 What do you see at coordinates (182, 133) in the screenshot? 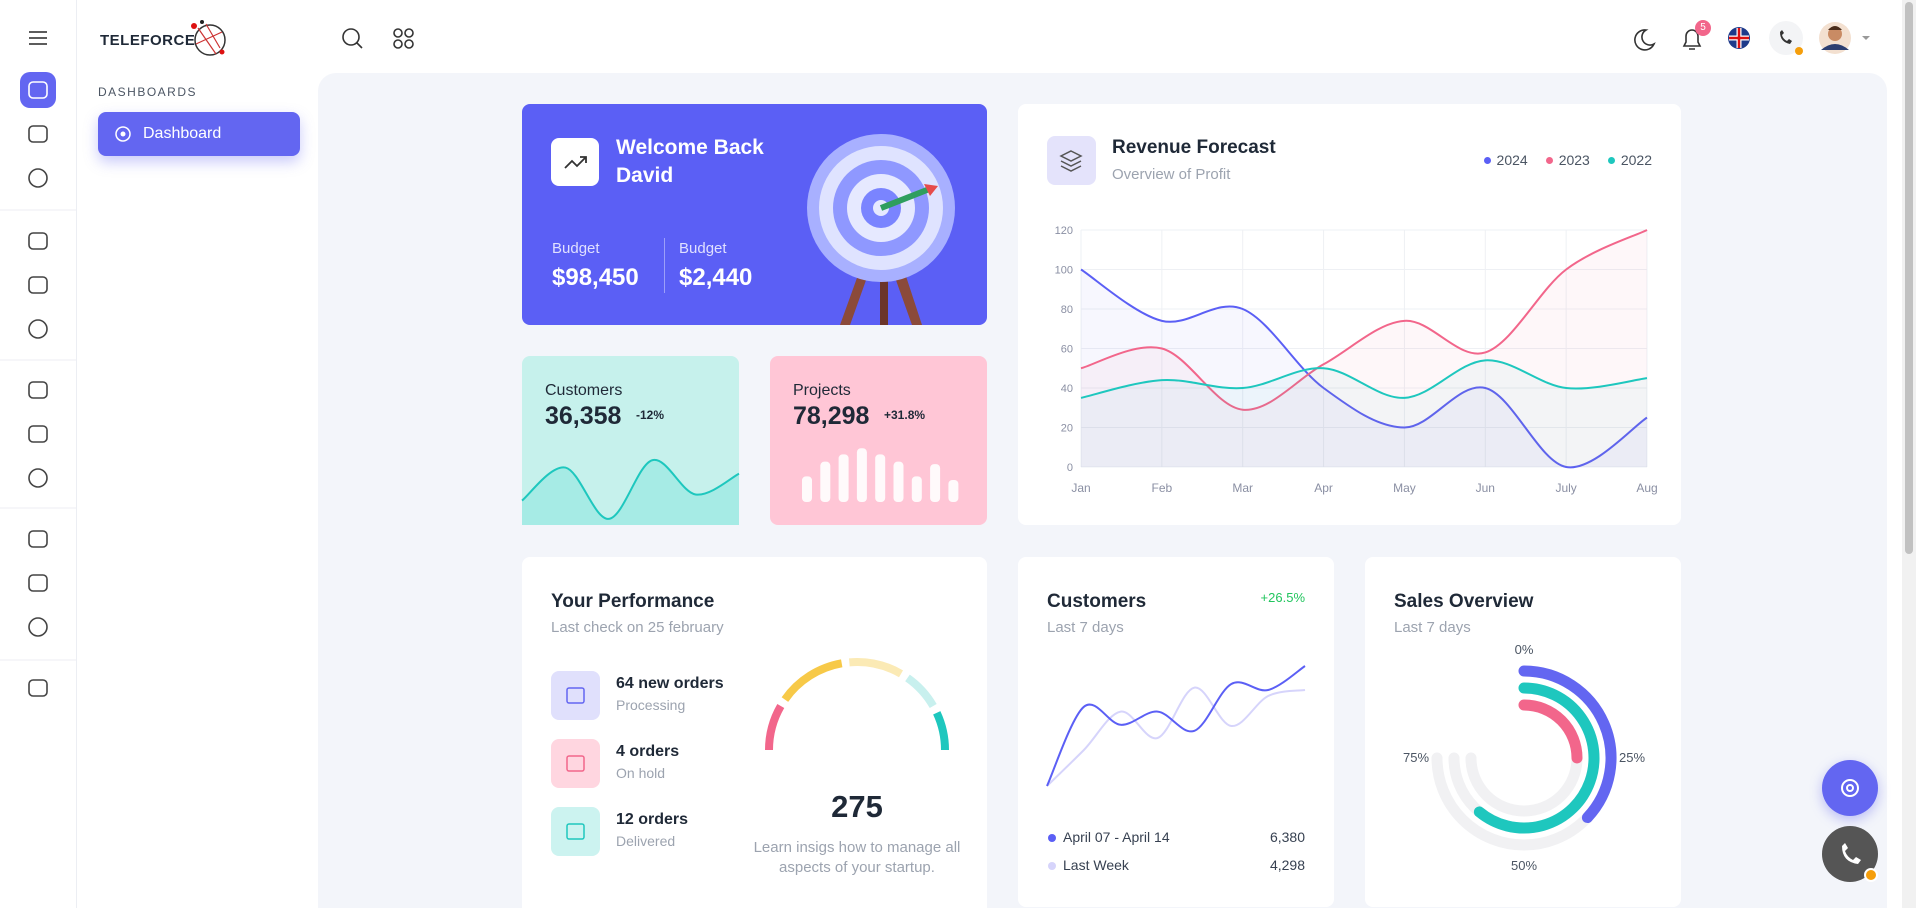
I see `nav-label: Dashboard` at bounding box center [182, 133].